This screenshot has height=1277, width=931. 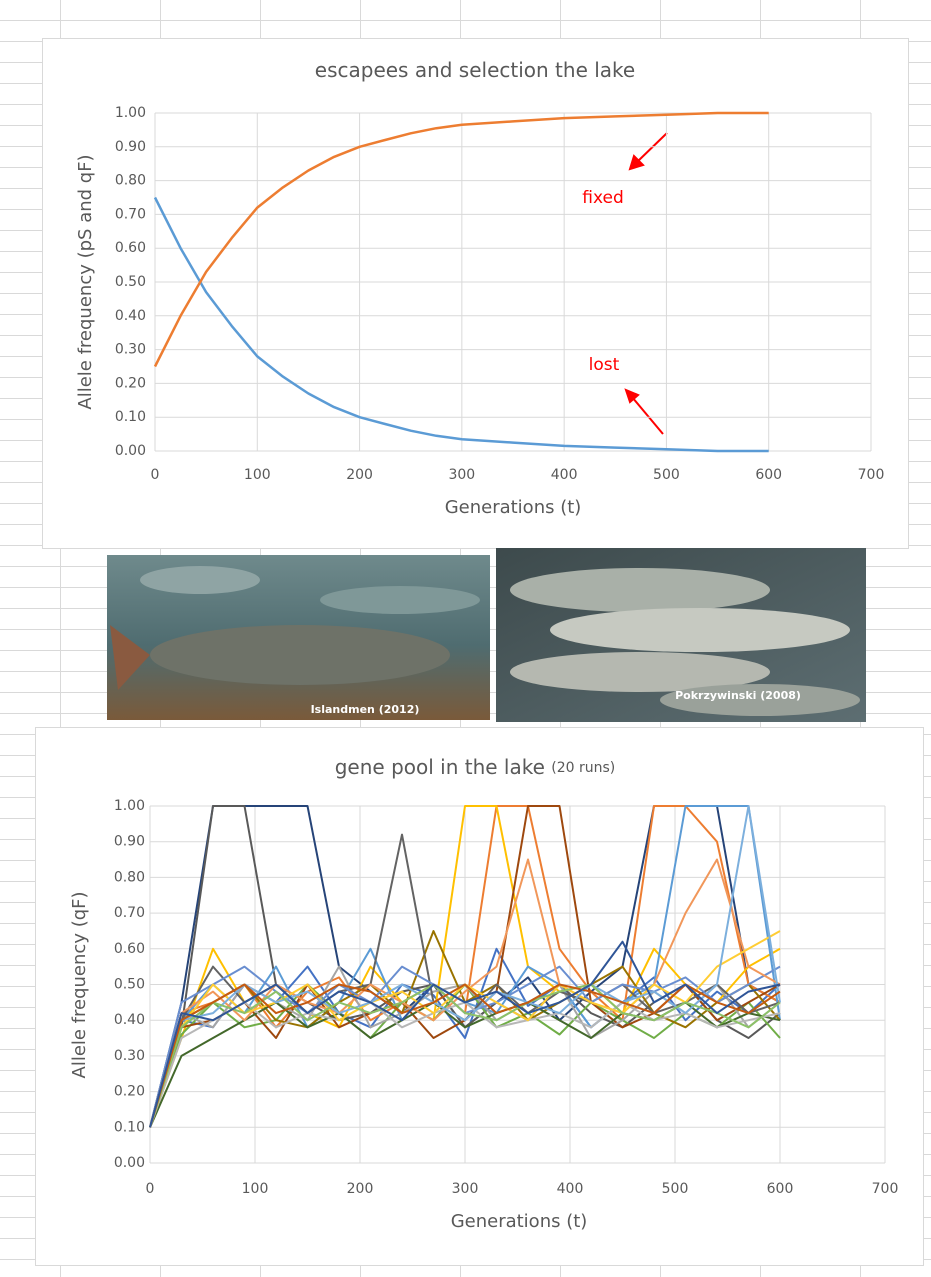 I want to click on chart-title: escapees and selection the lake, so click(x=475, y=70).